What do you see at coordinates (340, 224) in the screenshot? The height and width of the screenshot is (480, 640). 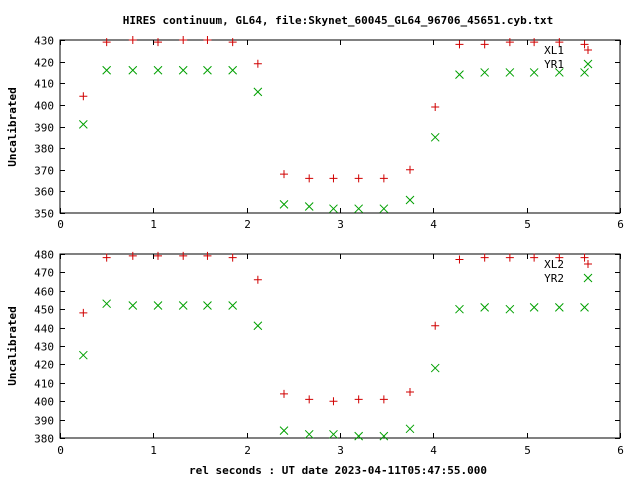 I see `top-x-tick-label: 3` at bounding box center [340, 224].